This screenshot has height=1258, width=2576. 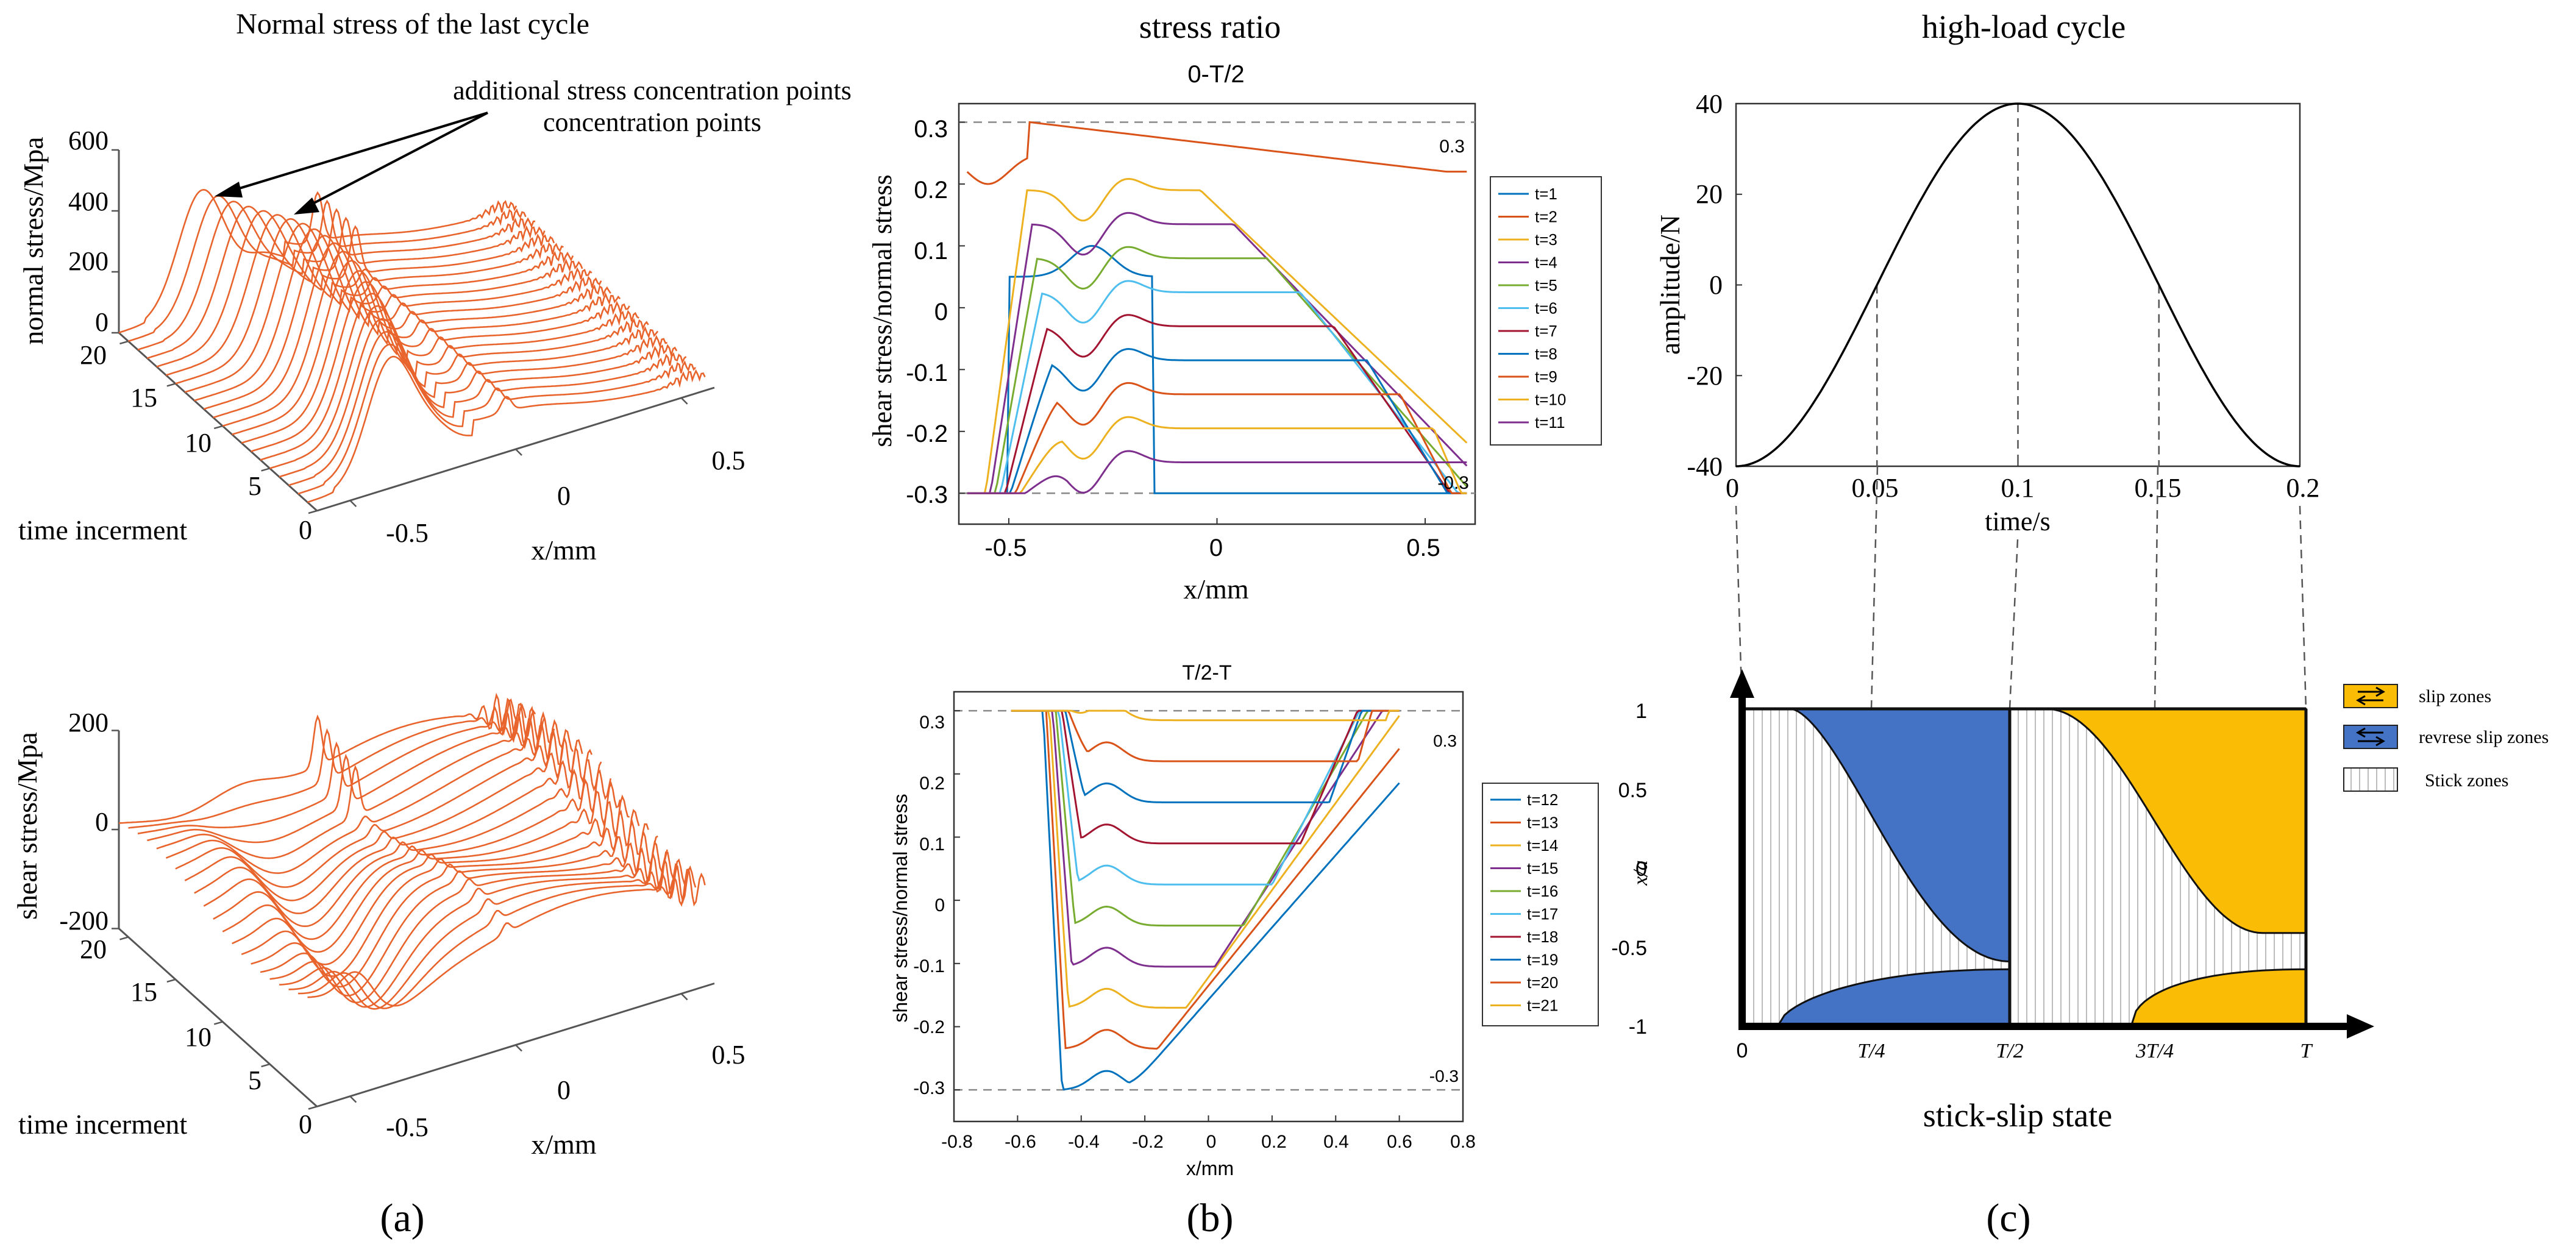 What do you see at coordinates (564, 1090) in the screenshot?
I see `x-tick-0-b: 0` at bounding box center [564, 1090].